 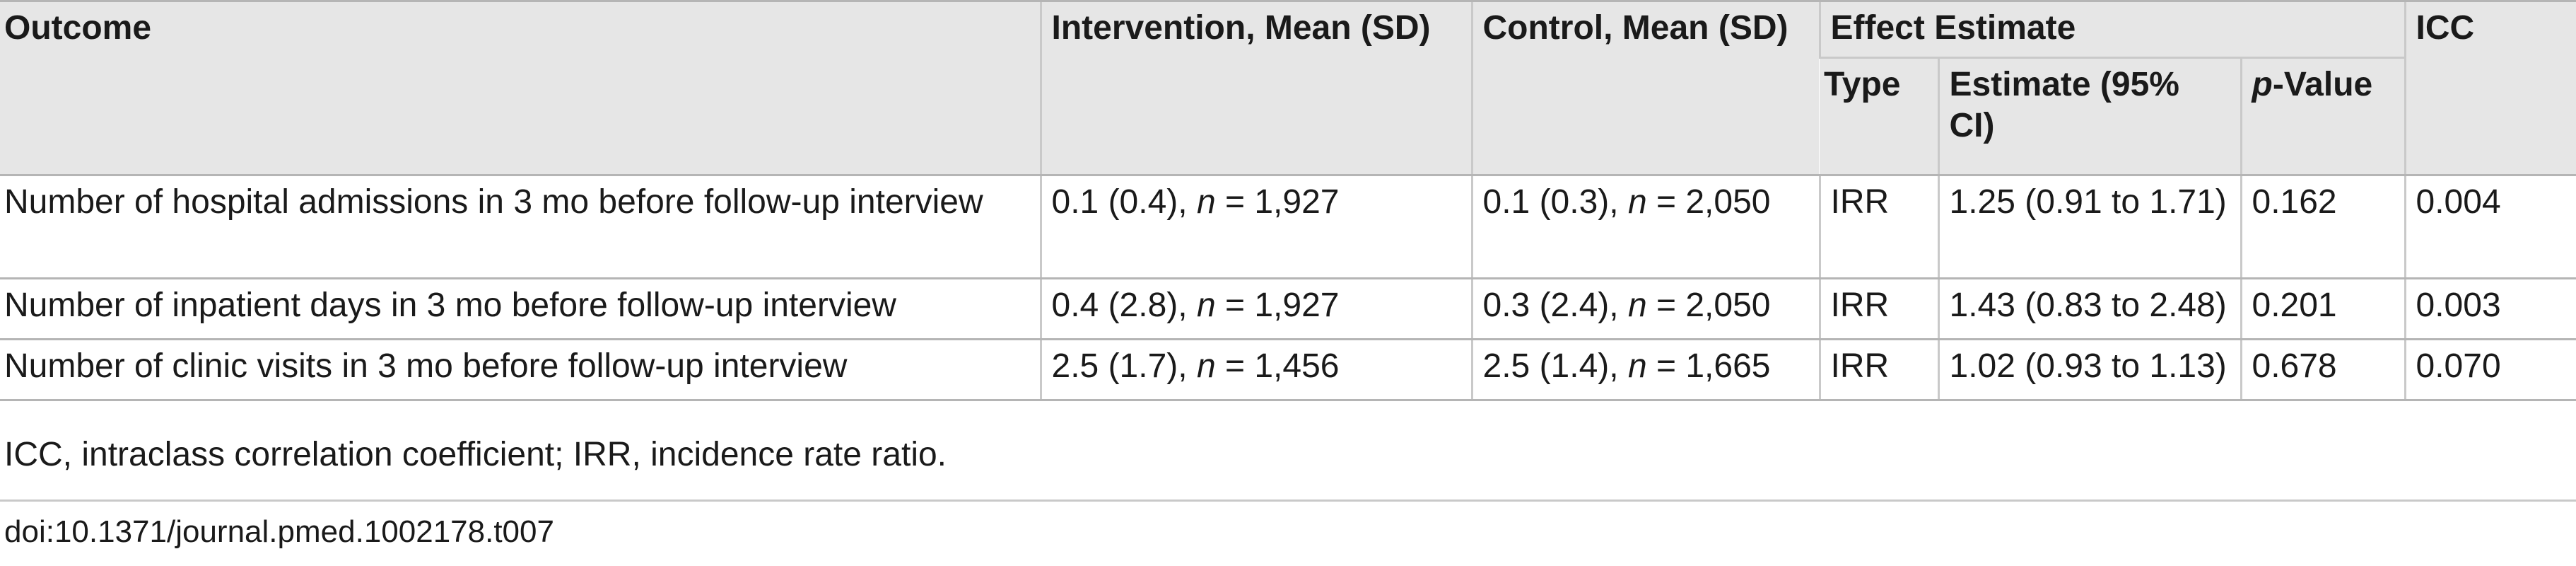 What do you see at coordinates (1277, 366) in the screenshot?
I see `cell-intervention-n: = 1,456` at bounding box center [1277, 366].